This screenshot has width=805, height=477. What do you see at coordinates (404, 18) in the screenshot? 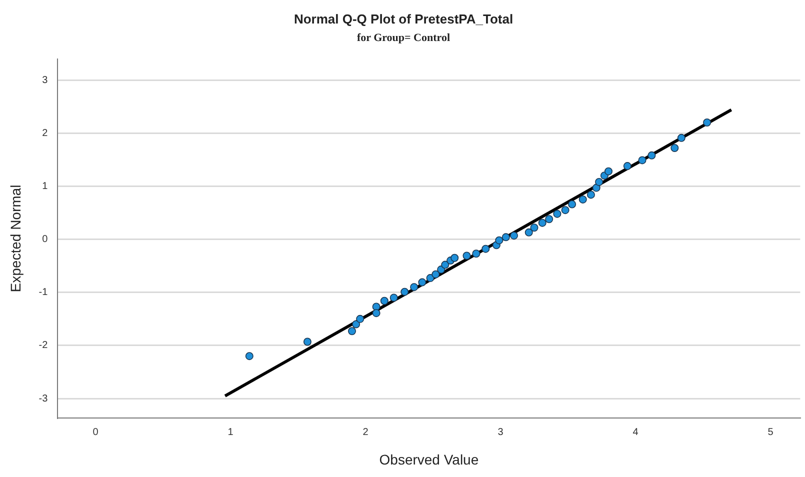
I see `chart-title: Normal Q-Q Plot of PretestPA_Total` at bounding box center [404, 18].